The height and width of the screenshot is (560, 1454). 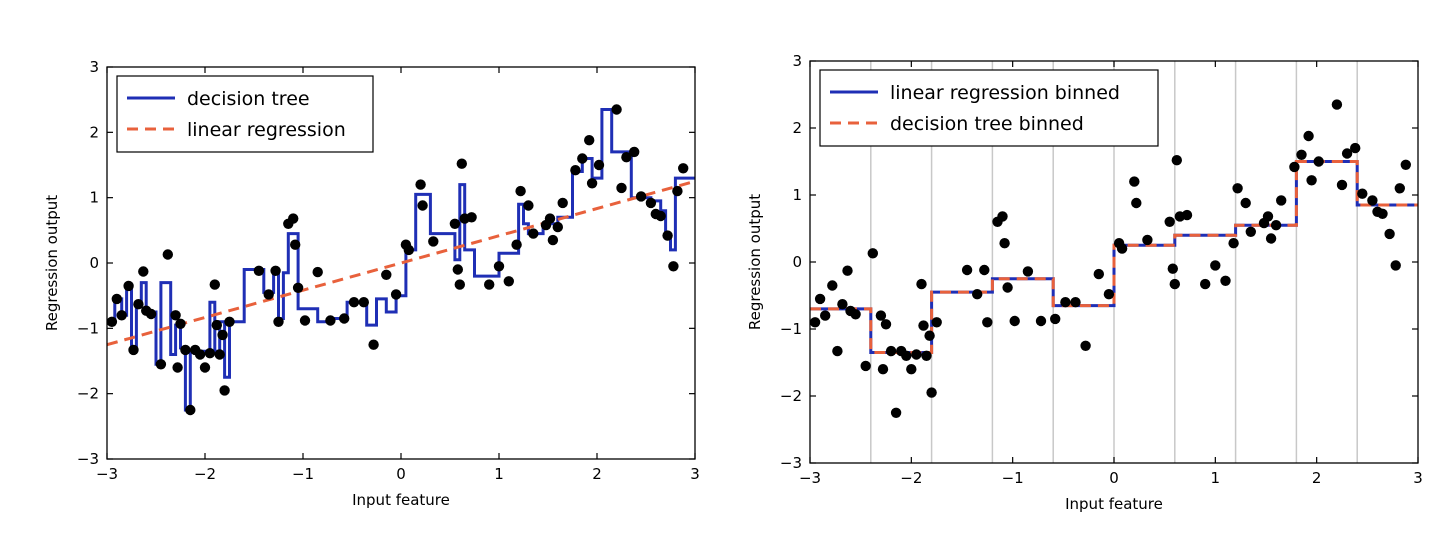 What do you see at coordinates (791, 396) in the screenshot?
I see `y-tick-label: −2` at bounding box center [791, 396].